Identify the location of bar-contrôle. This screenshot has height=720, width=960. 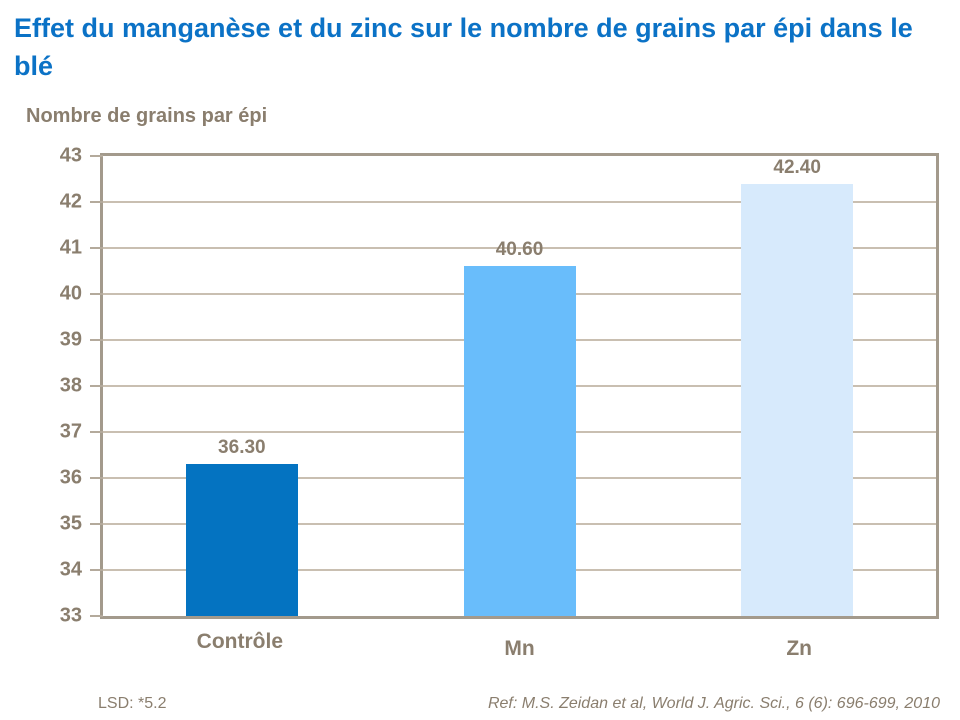
(241, 540).